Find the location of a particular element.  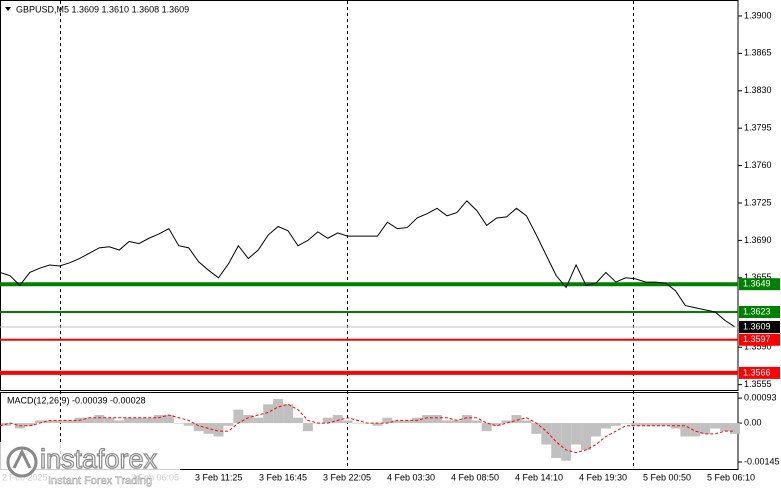

watermark-logo is located at coordinates (22, 462).